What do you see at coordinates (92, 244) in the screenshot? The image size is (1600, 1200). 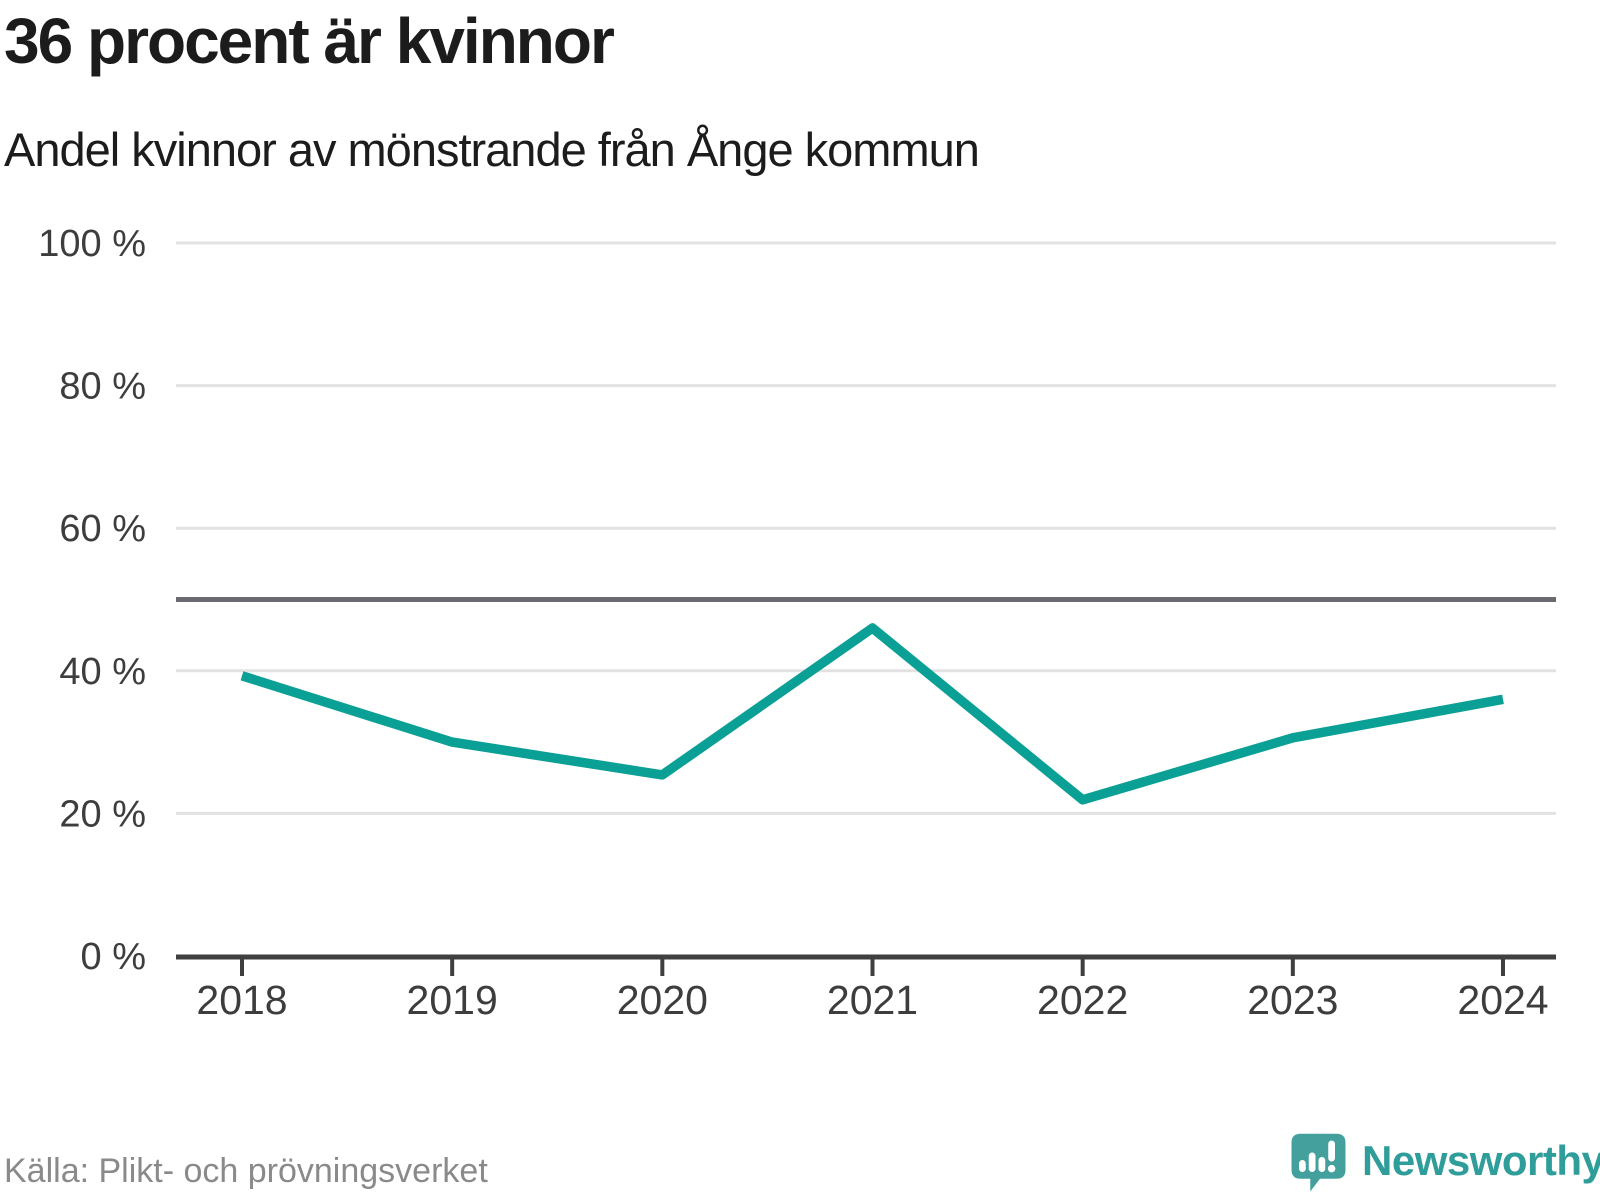 I see `y-tick-label-100: 100 %` at bounding box center [92, 244].